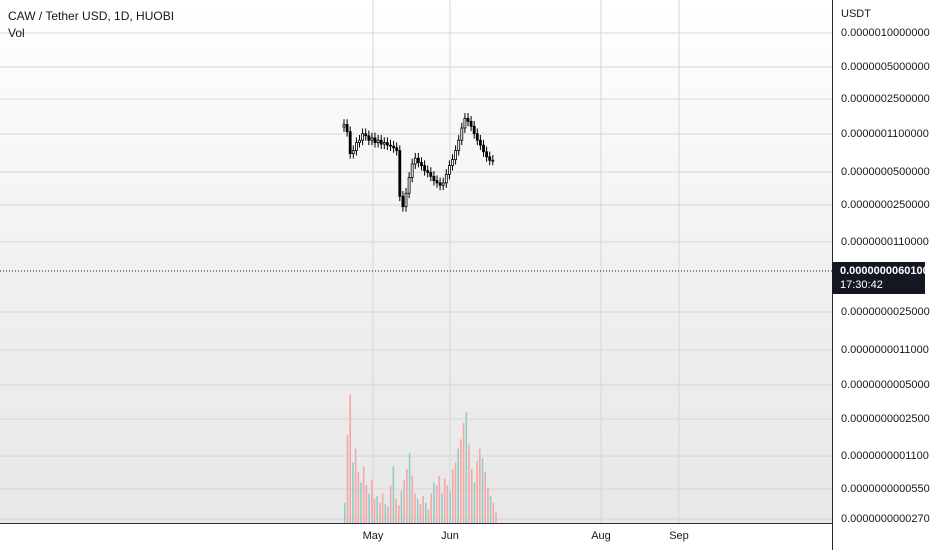 The image size is (932, 550). Describe the element at coordinates (885, 456) in the screenshot. I see `price-axis-label: 0.0000000001100` at that location.